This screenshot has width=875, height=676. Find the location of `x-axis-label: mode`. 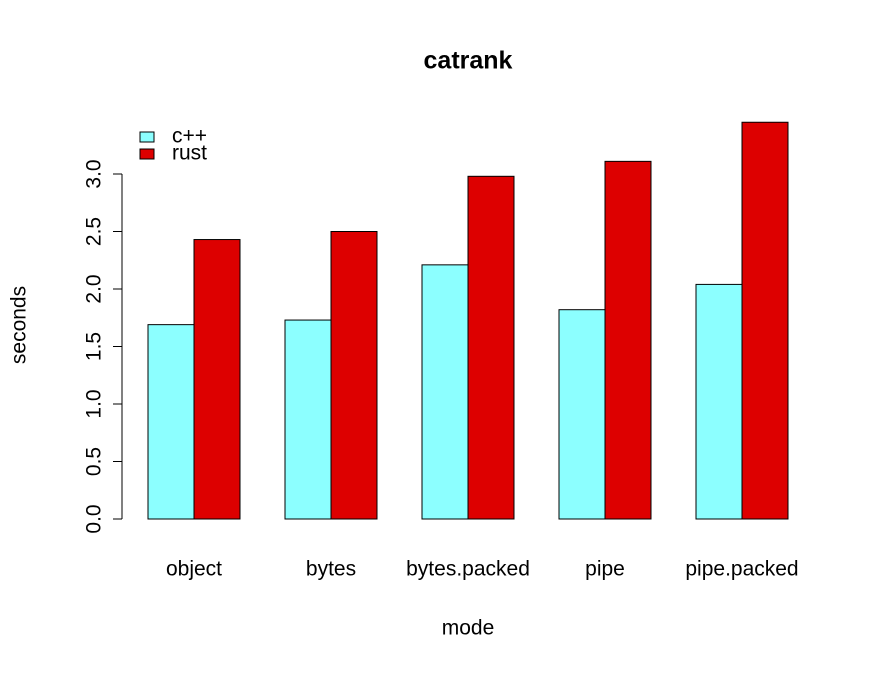

x-axis-label: mode is located at coordinates (468, 628).